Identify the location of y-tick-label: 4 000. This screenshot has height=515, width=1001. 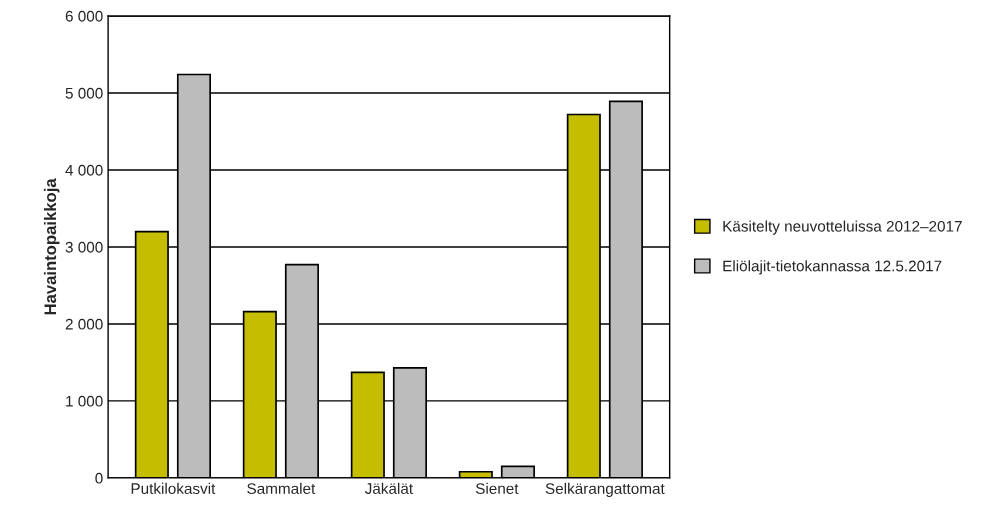
(84, 170).